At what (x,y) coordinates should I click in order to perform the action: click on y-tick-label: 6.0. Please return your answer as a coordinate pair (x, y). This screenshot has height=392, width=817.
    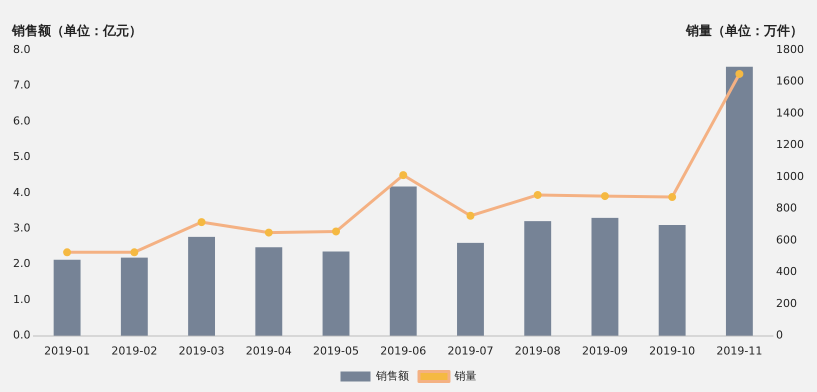
    Looking at the image, I should click on (21, 121).